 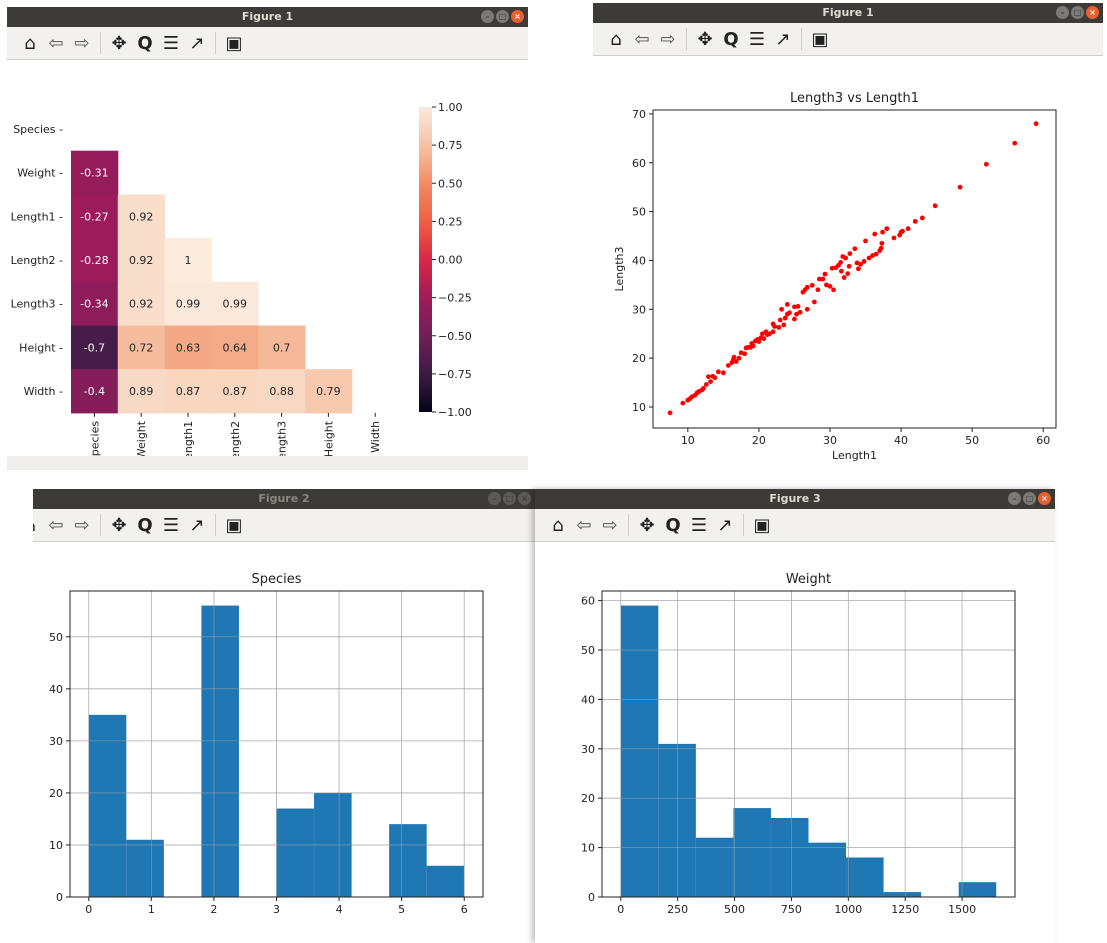 What do you see at coordinates (151, 909) in the screenshot?
I see `x-tick-label: 1` at bounding box center [151, 909].